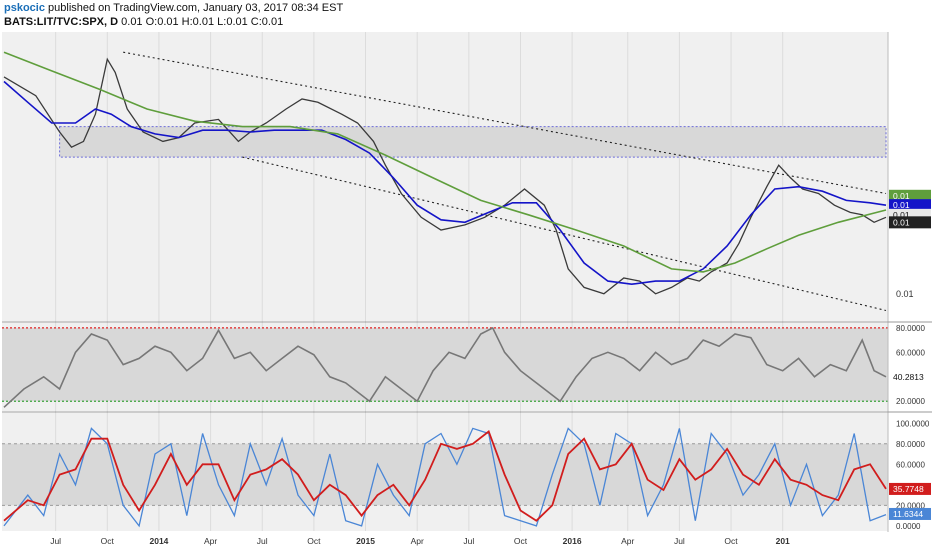 Image resolution: width=932 pixels, height=550 pixels. I want to click on ohlc-values: 0.01 O:0.01 H:0.01 L:0.01 C:0.01, so click(202, 22).